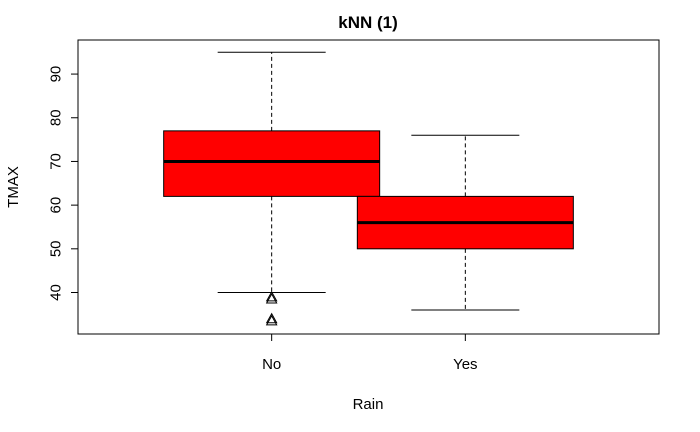 This screenshot has height=432, width=700. Describe the element at coordinates (56, 205) in the screenshot. I see `y-tick-label-60: 60` at that location.